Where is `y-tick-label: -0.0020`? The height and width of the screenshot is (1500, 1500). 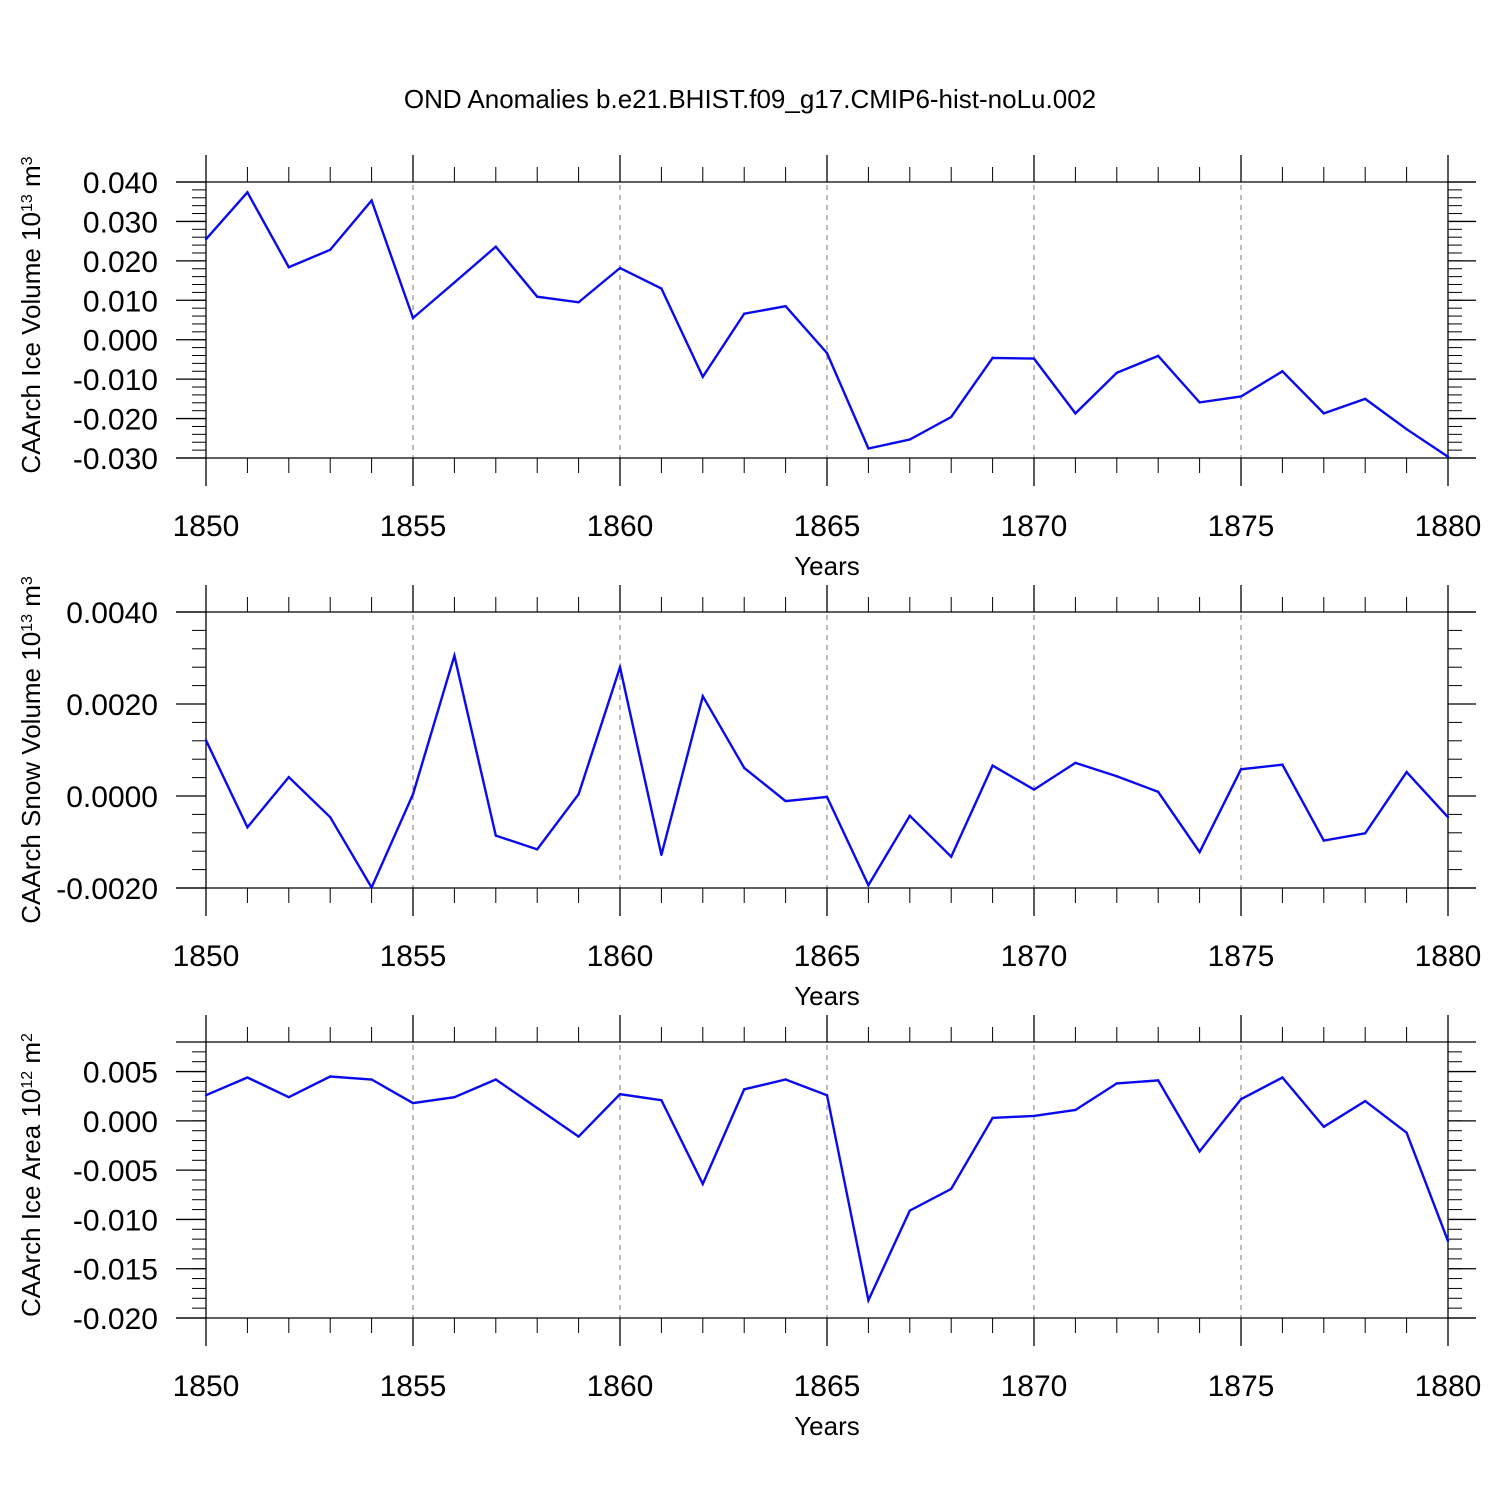
y-tick-label: -0.0020 is located at coordinates (107, 889).